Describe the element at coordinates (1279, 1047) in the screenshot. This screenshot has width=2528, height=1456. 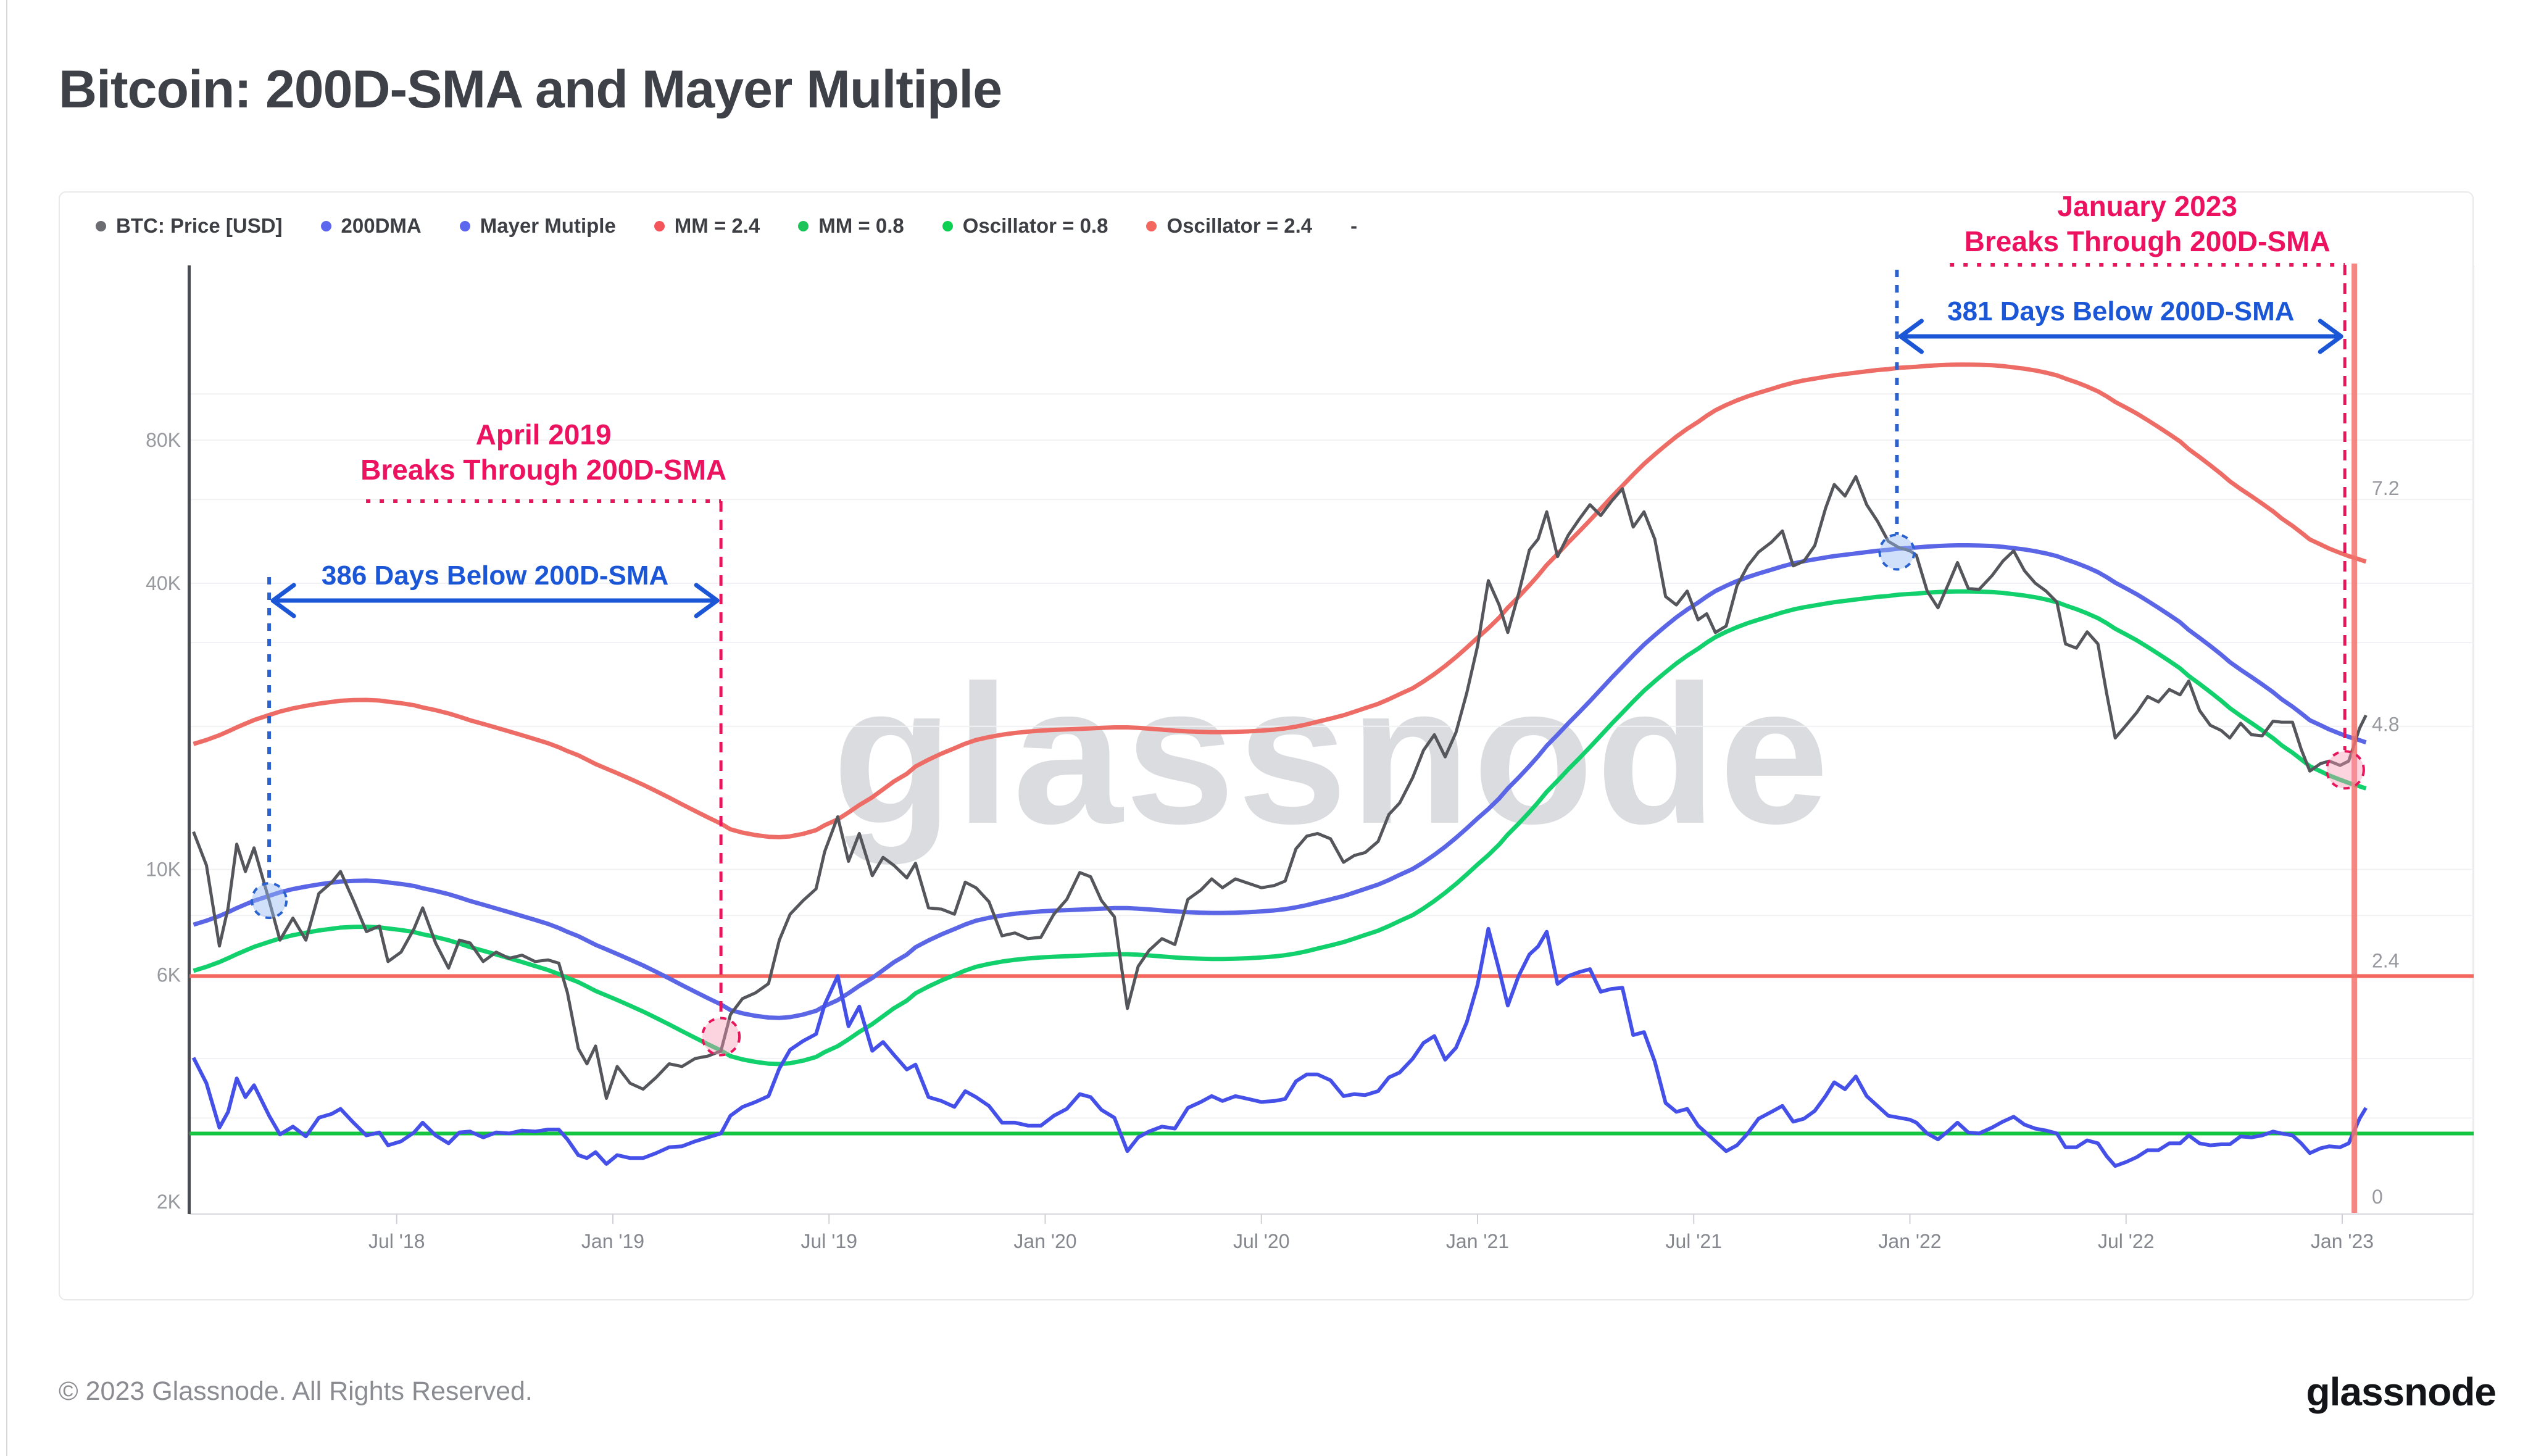
I see `mayer-multiple-series` at that location.